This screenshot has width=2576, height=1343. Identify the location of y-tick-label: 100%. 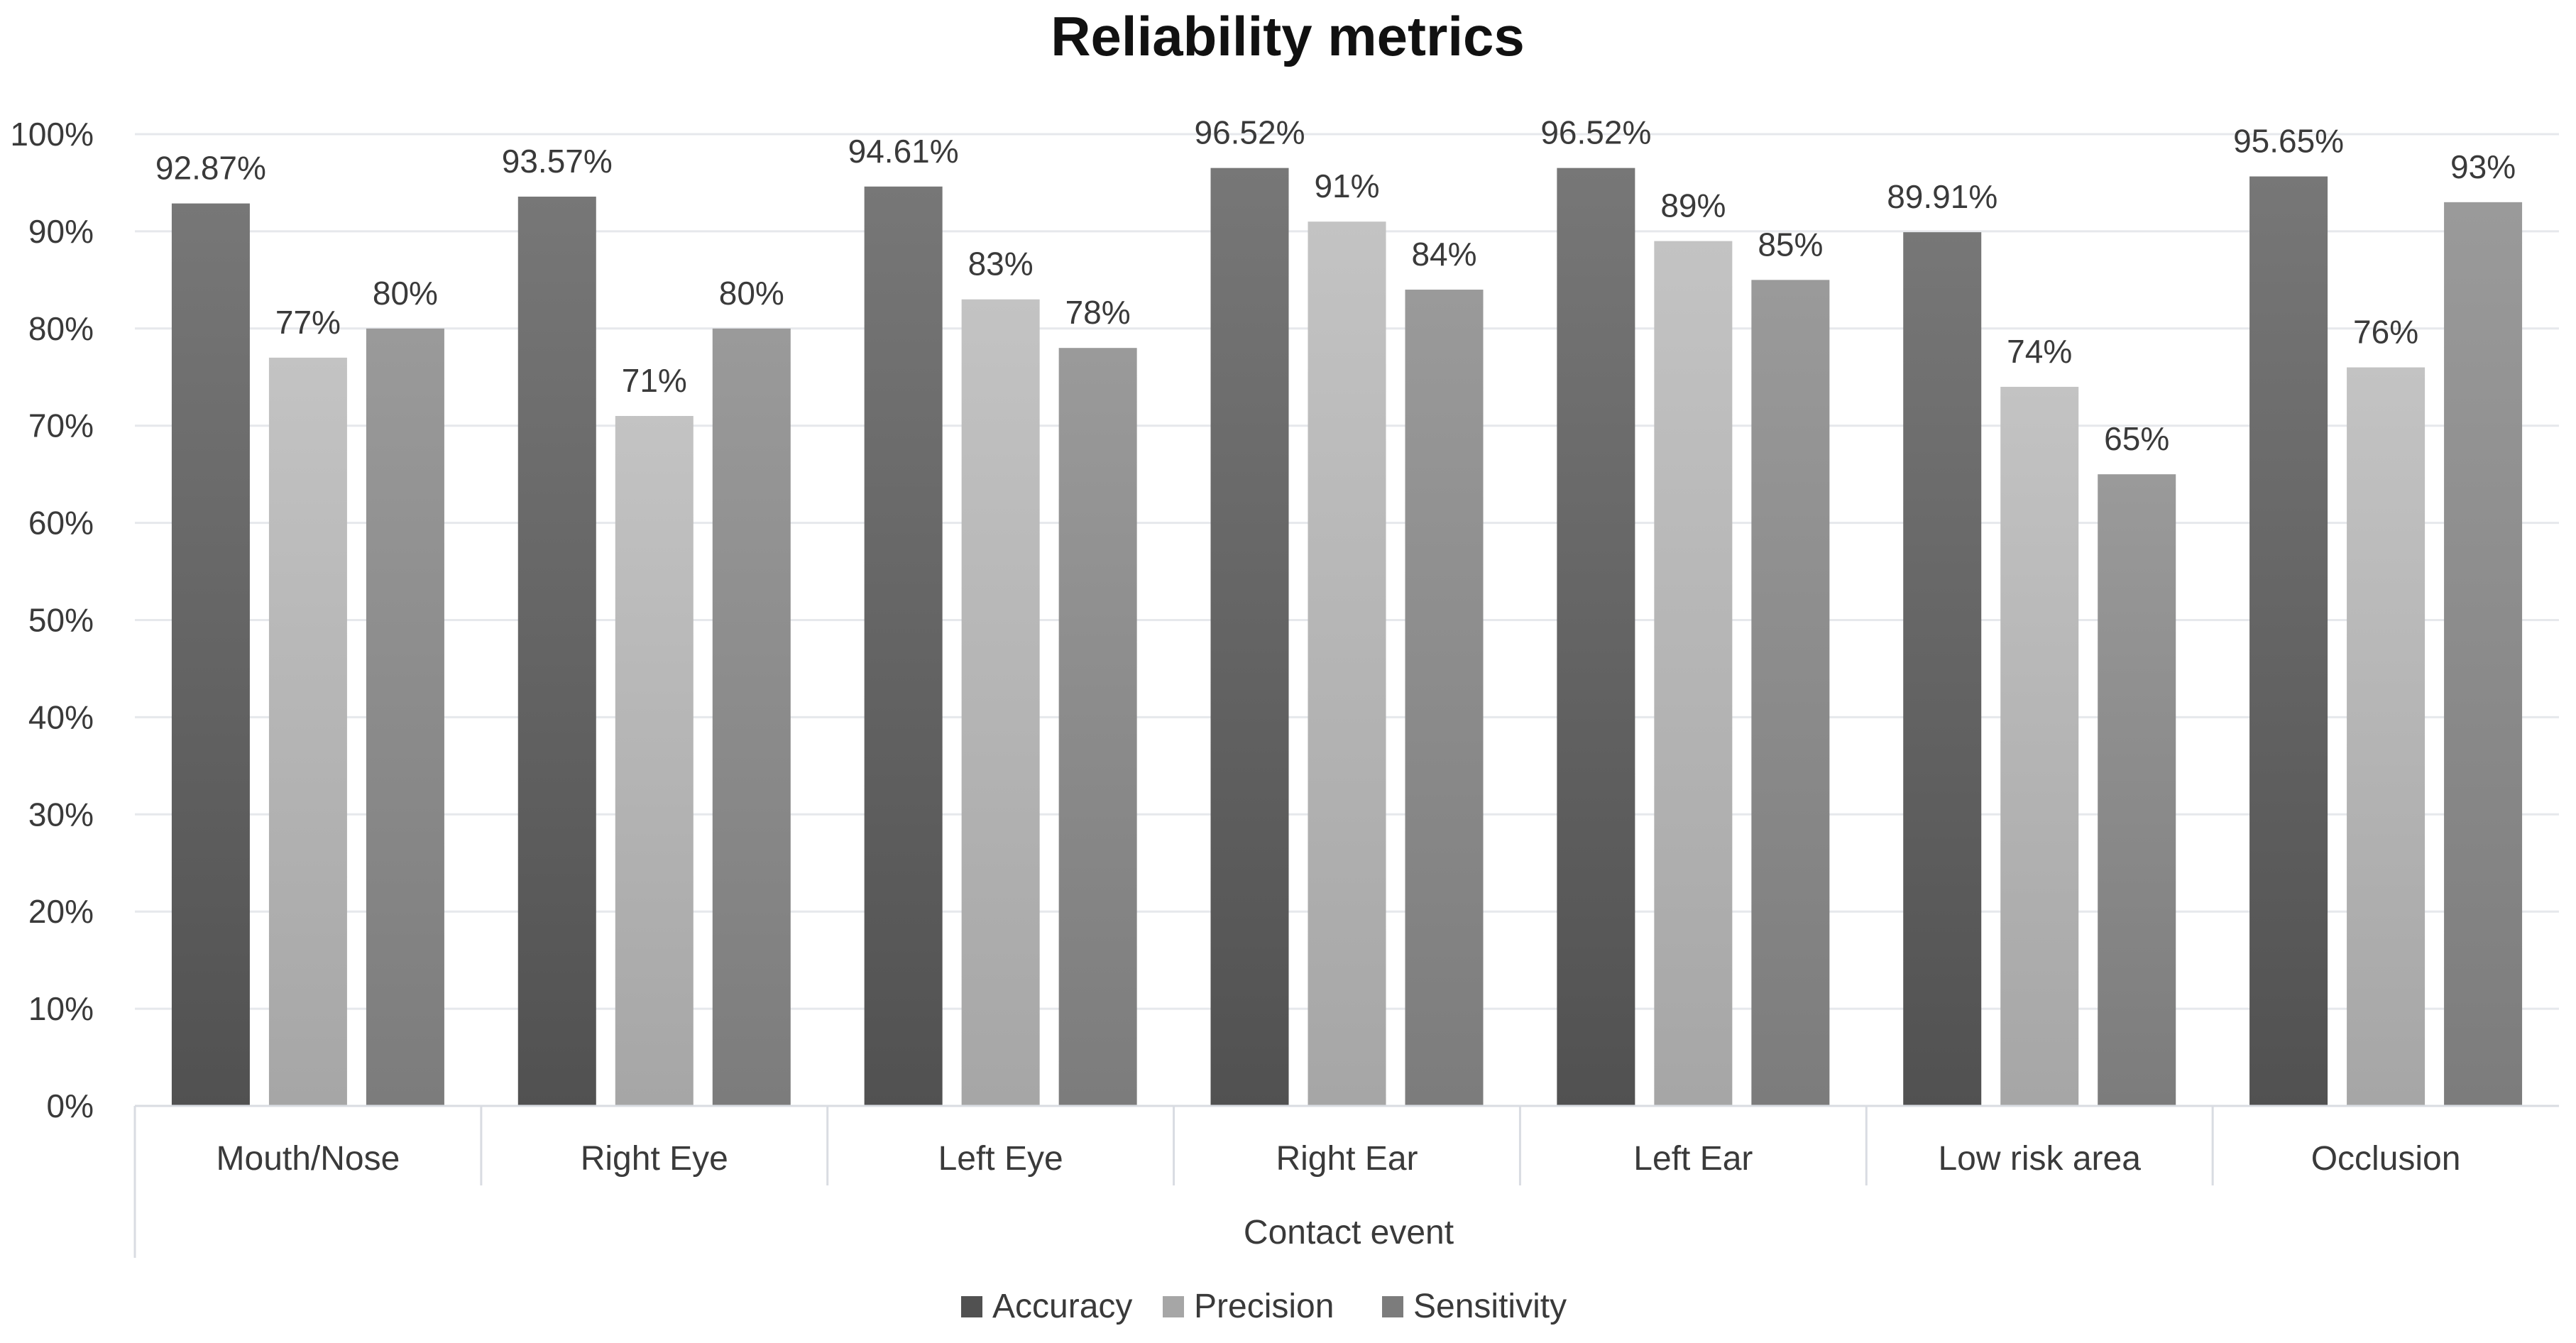
(52, 134).